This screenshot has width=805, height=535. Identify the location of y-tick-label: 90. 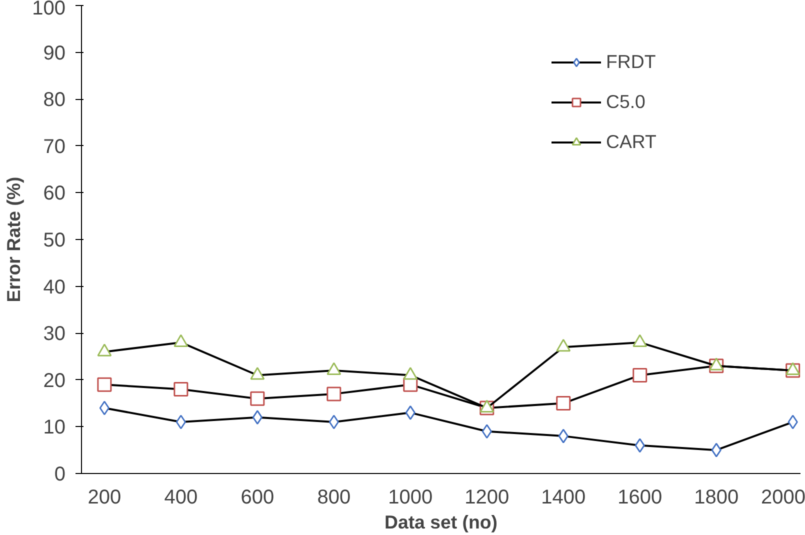
(54, 53).